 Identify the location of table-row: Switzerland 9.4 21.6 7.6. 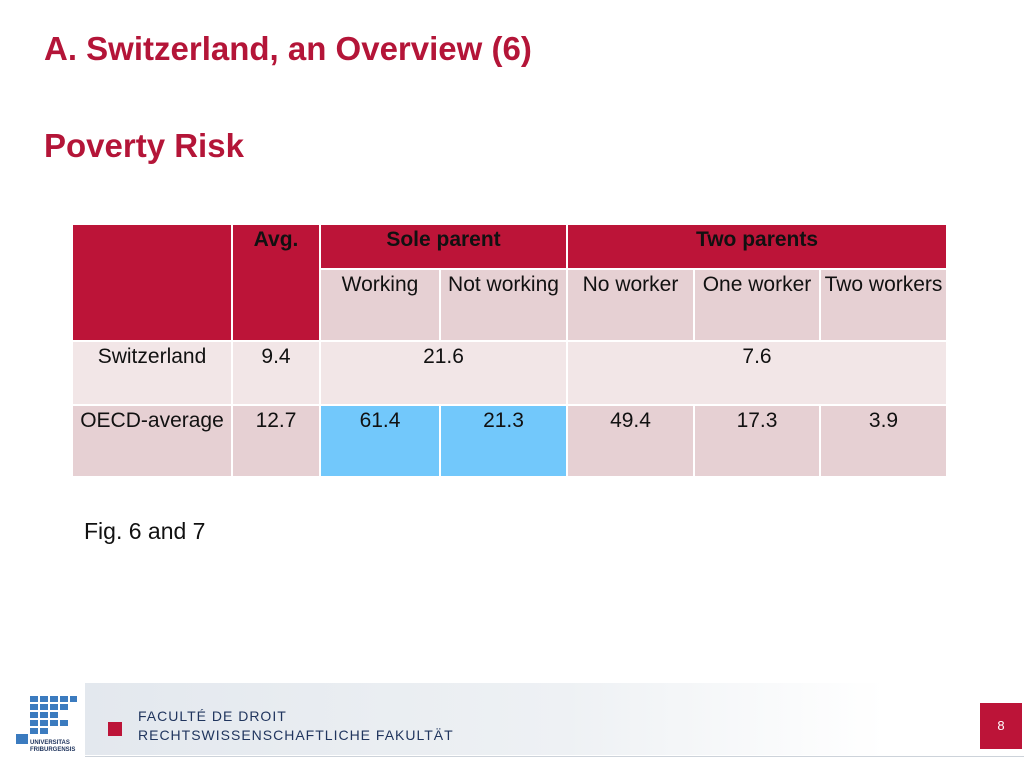
(509, 373).